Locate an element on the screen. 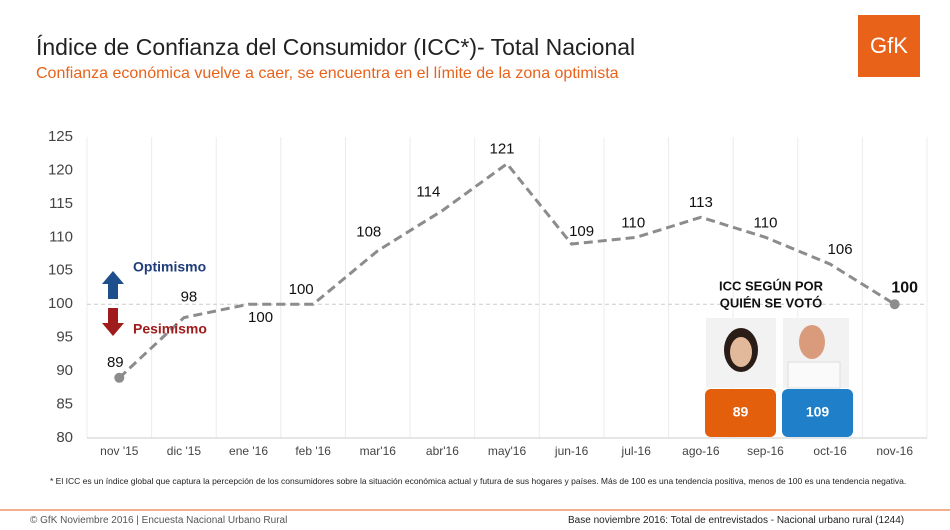  y-tick-label: 85 is located at coordinates (64, 404).